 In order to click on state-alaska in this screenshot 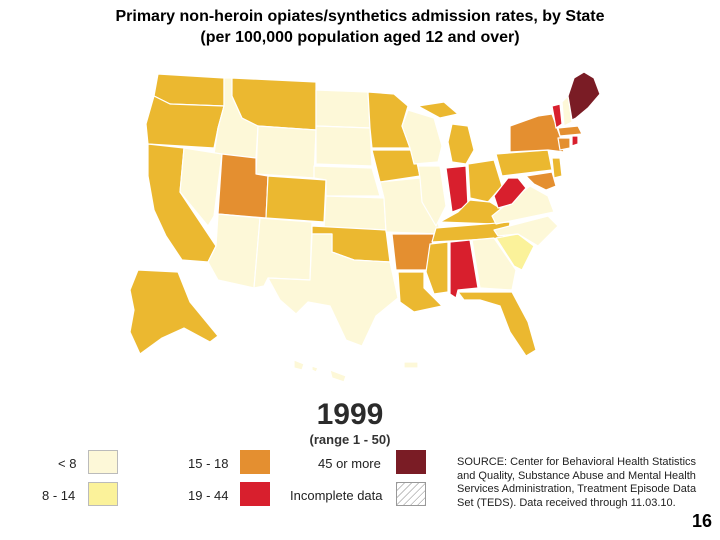, I will do `click(174, 312)`.